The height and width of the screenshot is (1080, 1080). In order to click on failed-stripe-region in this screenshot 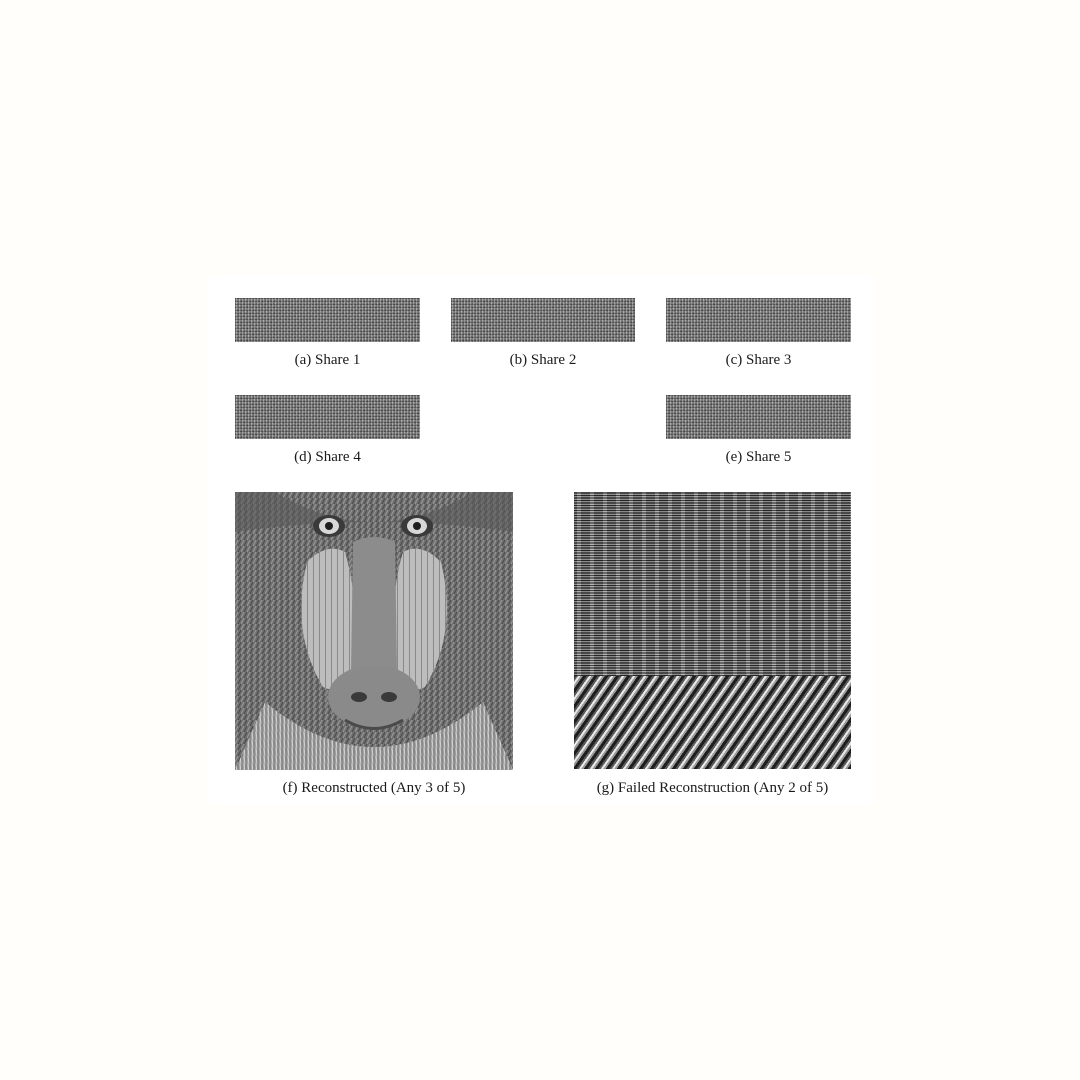, I will do `click(712, 722)`.